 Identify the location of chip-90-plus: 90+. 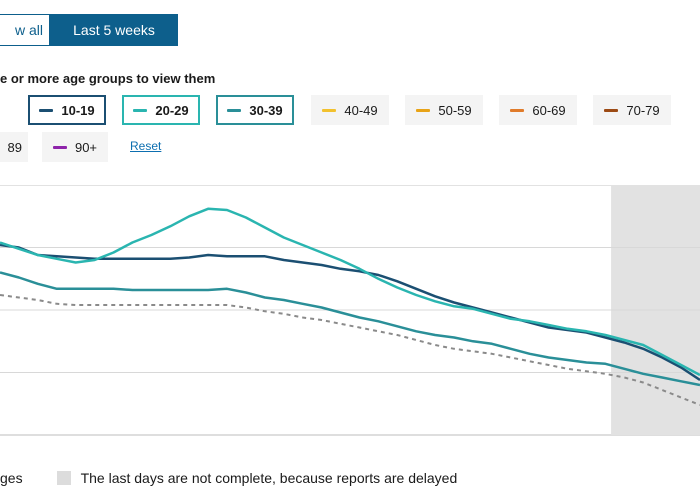
(75, 147).